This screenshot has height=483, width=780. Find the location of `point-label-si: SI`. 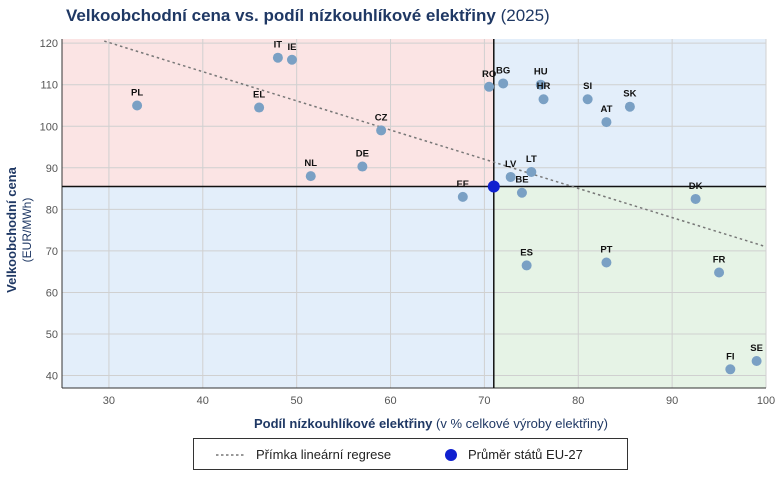

point-label-si: SI is located at coordinates (587, 86).